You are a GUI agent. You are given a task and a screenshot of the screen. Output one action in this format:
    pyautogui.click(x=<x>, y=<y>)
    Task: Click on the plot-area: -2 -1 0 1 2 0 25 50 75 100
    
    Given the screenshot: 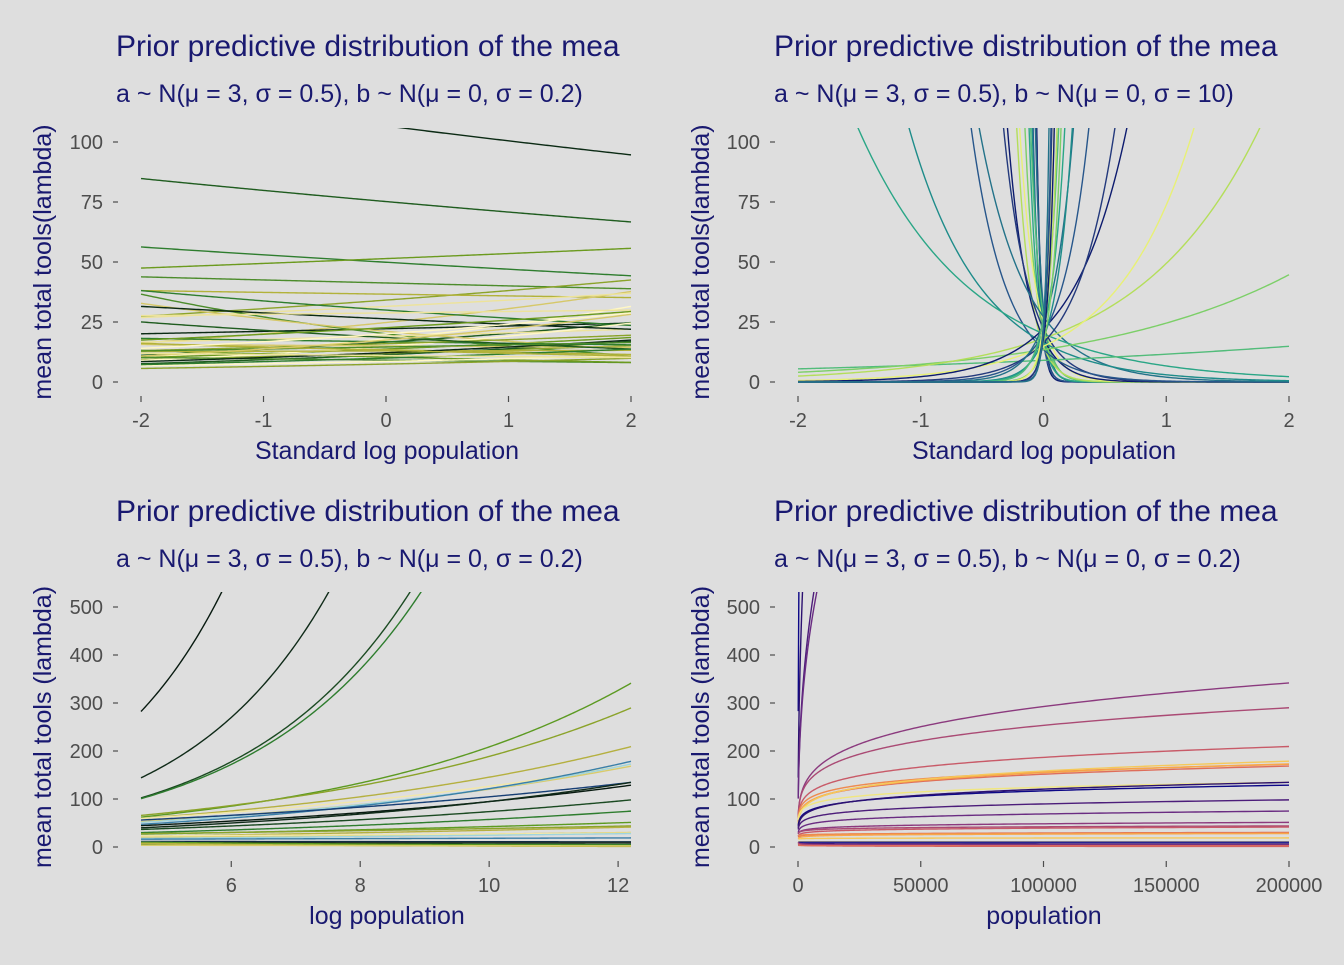 What is the action you would take?
    pyautogui.click(x=353, y=262)
    